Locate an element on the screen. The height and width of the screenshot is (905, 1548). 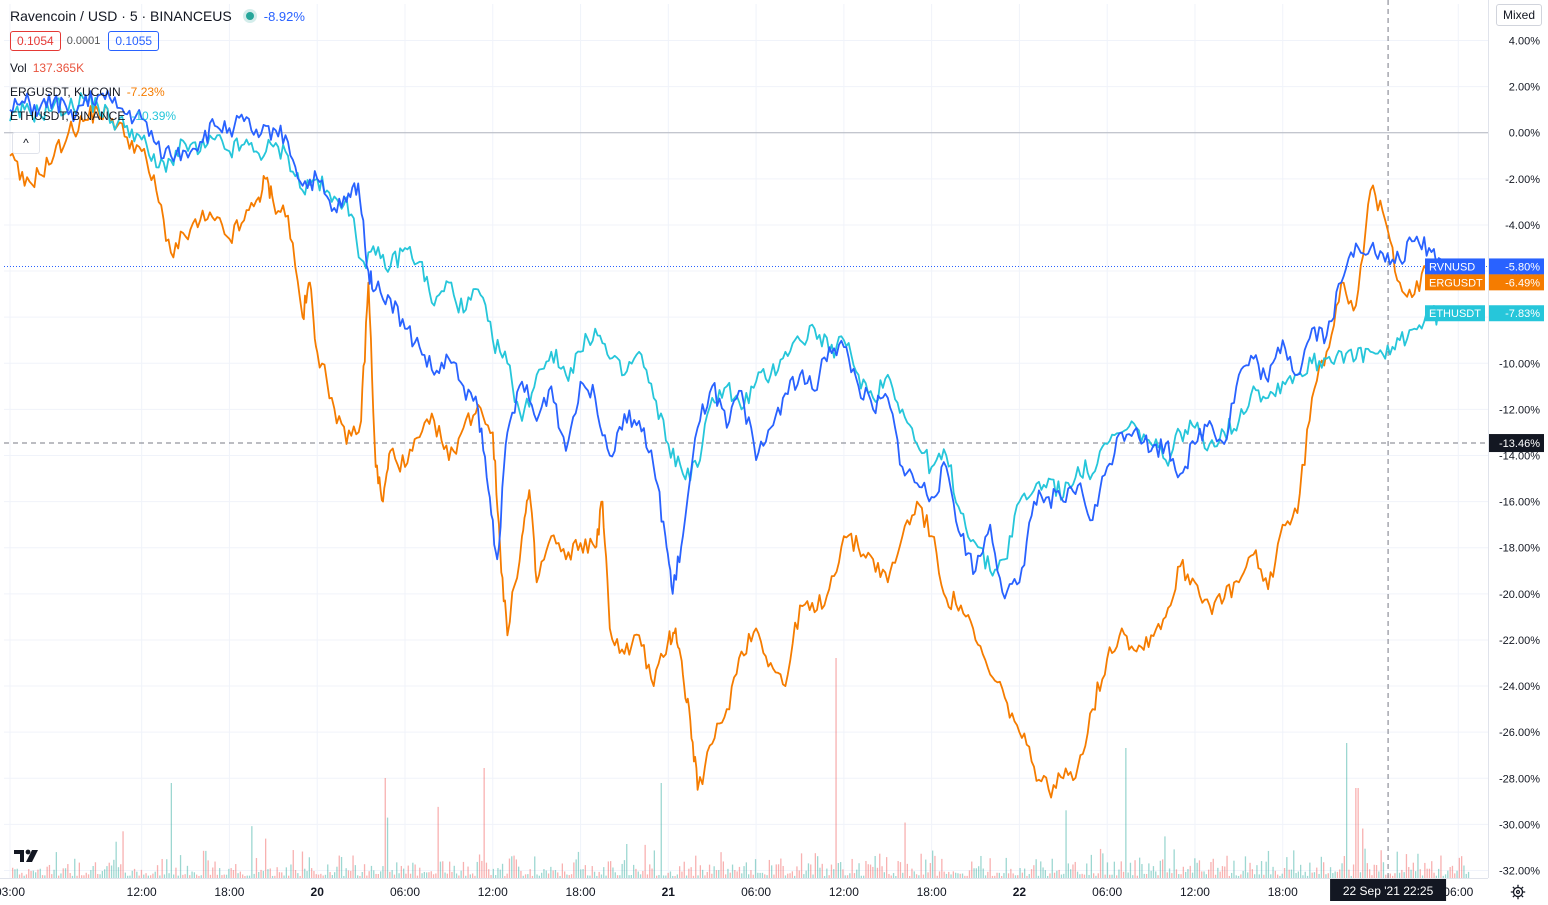
collapse-legend-button: ^ is located at coordinates (26, 143).